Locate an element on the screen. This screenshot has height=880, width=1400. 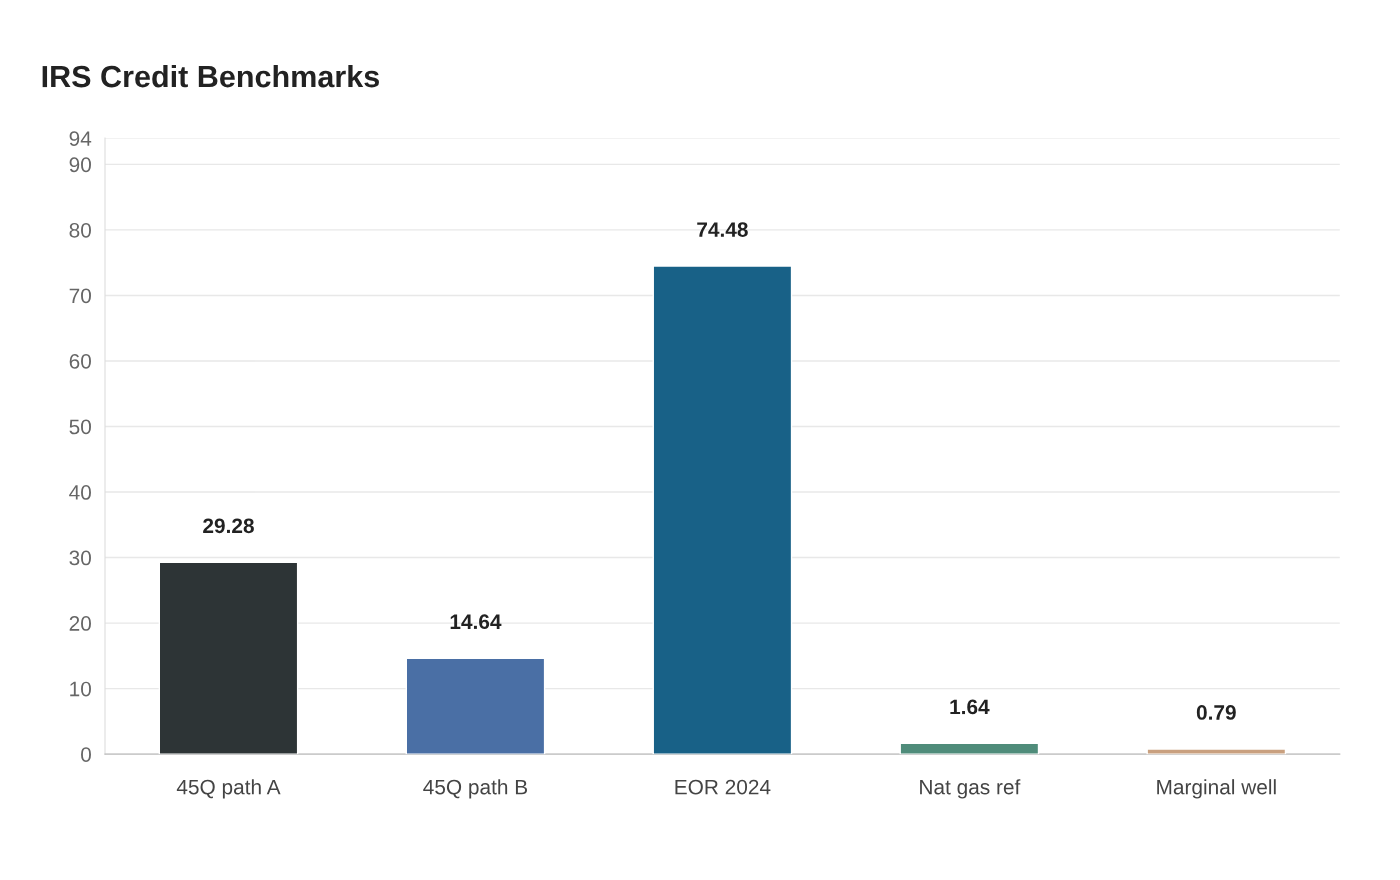
y-tick-label: 80 is located at coordinates (80, 230).